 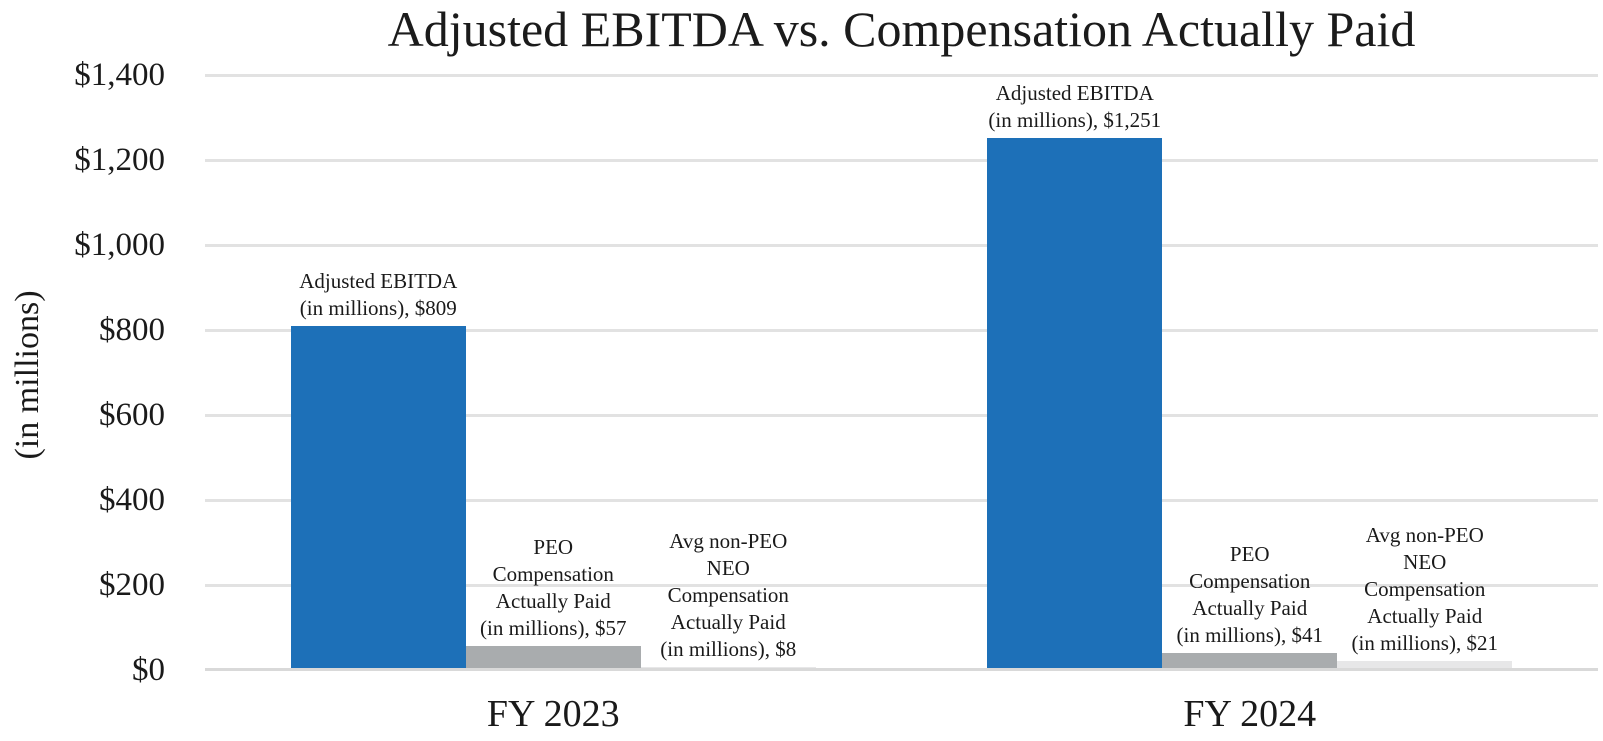 I want to click on y-tick-label: $800, so click(x=132, y=330).